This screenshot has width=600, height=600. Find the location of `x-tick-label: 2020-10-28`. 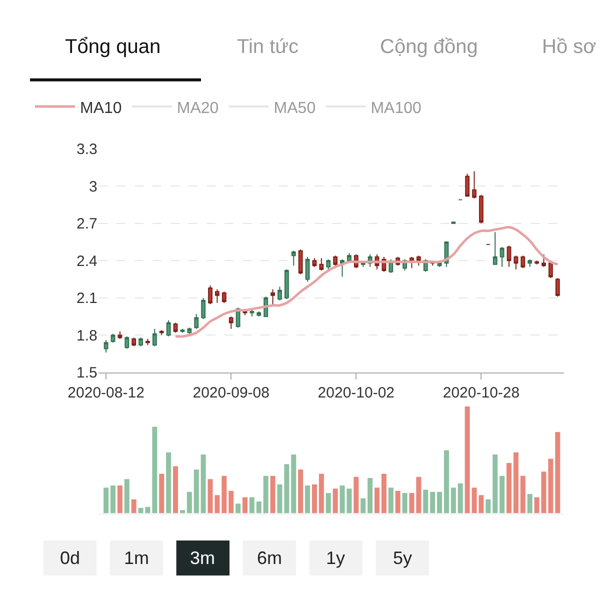

x-tick-label: 2020-10-28 is located at coordinates (481, 393).